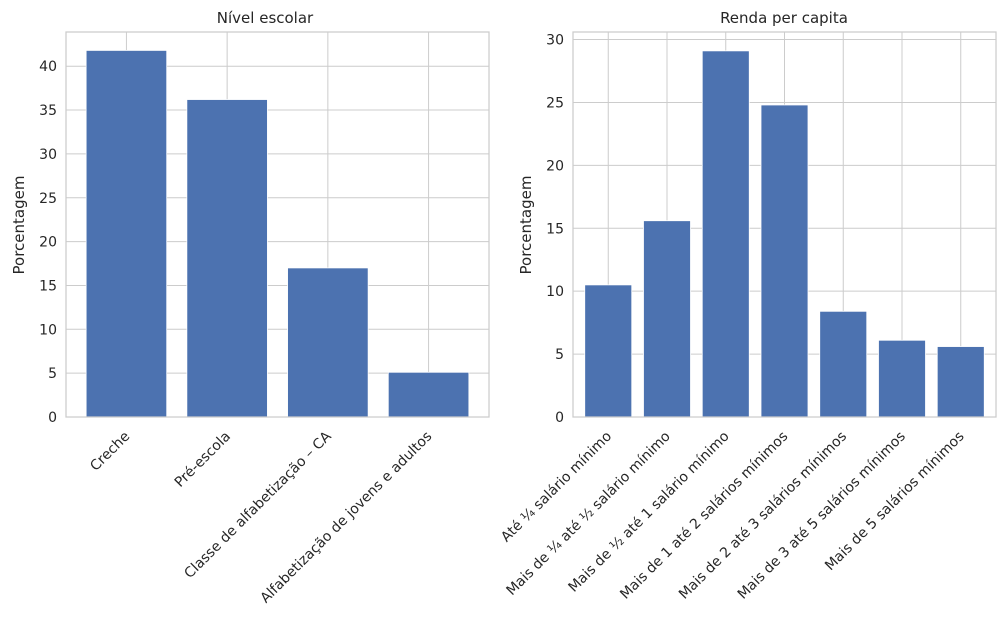  I want to click on chart-title: Nível escolar, so click(265, 18).